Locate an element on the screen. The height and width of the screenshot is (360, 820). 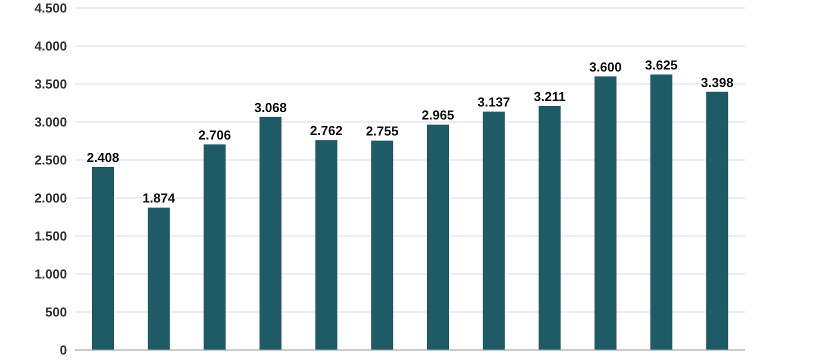
y-tick-label: 2.500 is located at coordinates (50, 160).